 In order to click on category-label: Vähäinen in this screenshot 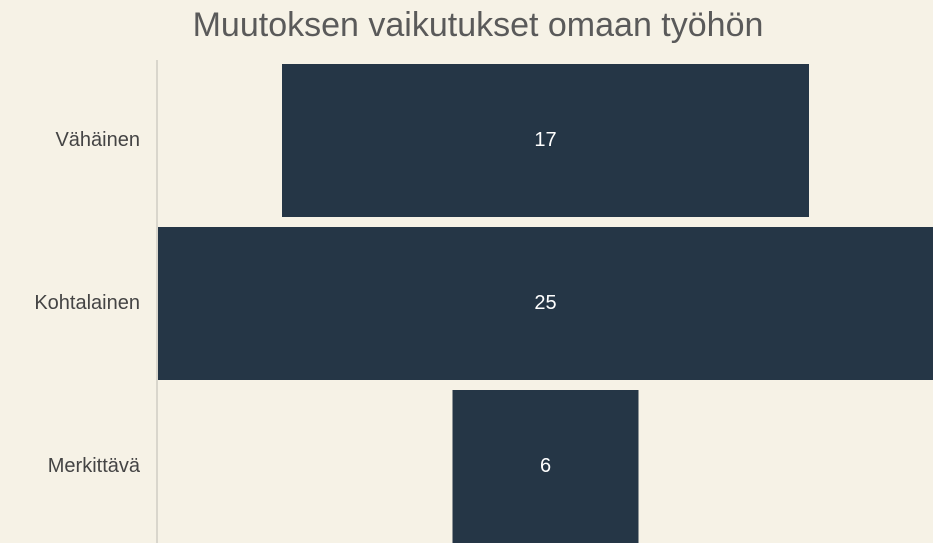, I will do `click(97, 140)`.